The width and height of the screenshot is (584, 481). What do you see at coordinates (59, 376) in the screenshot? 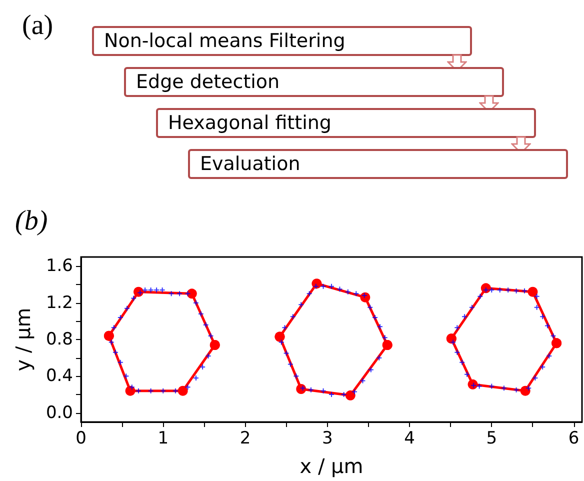
I see `y-tick-label: 0.4` at bounding box center [59, 376].